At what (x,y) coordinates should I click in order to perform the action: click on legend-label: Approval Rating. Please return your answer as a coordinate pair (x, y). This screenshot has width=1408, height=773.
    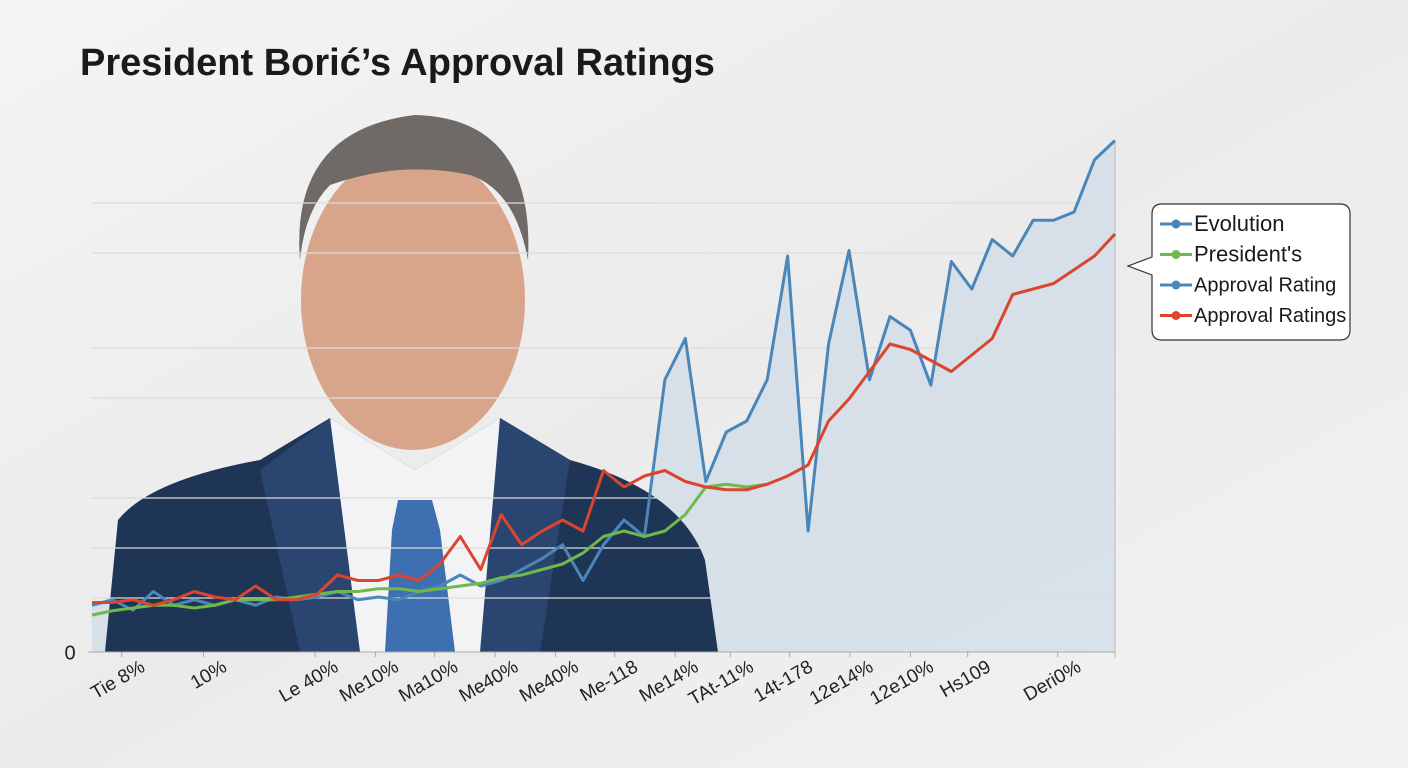
    Looking at the image, I should click on (1265, 285).